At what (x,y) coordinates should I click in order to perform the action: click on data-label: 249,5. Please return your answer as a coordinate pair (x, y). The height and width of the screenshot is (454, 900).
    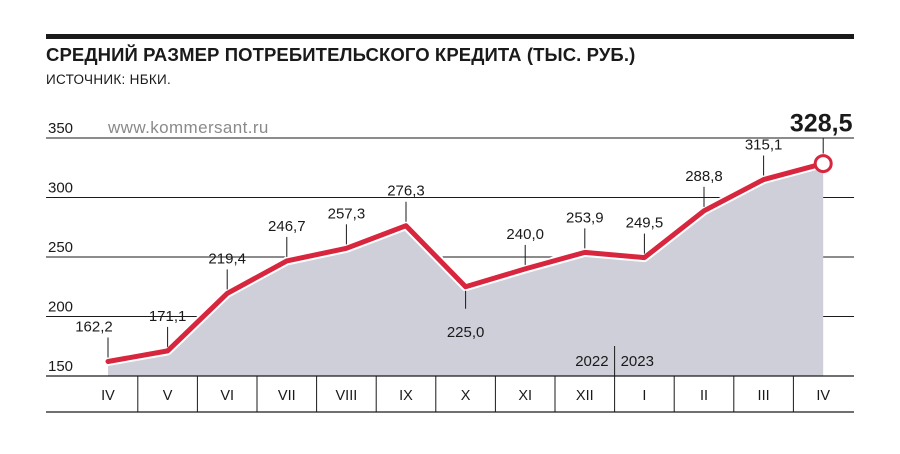
    Looking at the image, I should click on (645, 223).